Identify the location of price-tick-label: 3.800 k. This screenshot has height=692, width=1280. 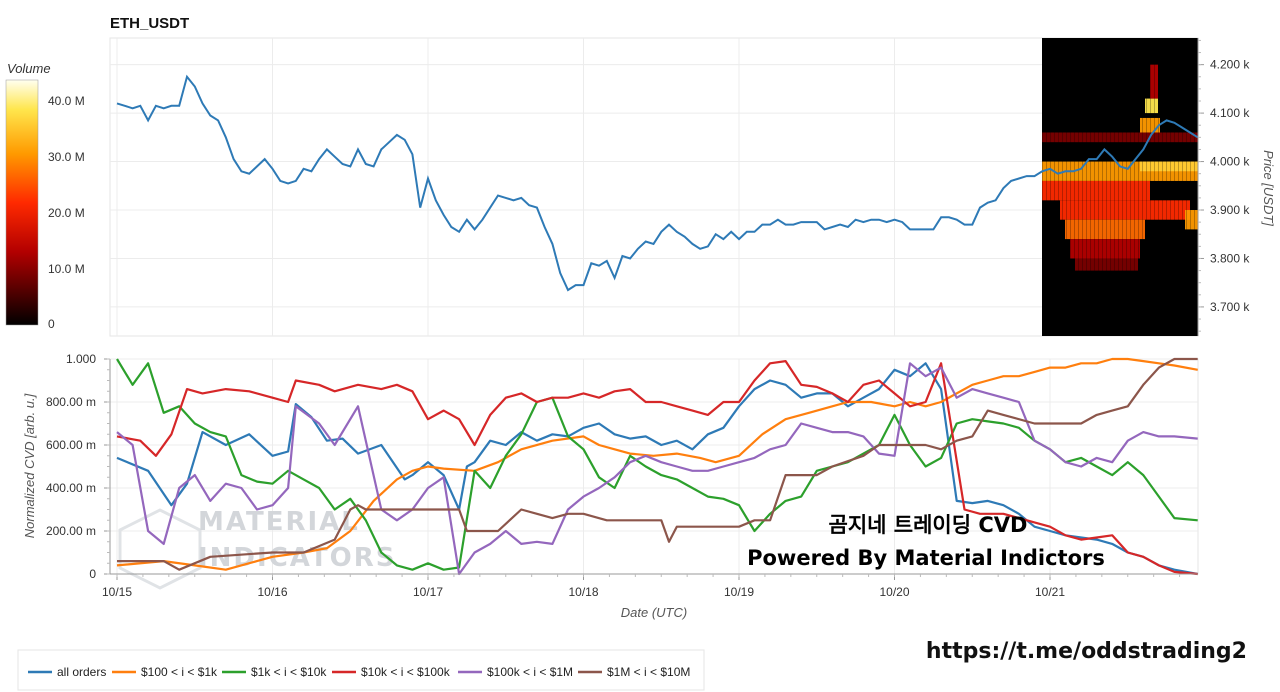
(1230, 258).